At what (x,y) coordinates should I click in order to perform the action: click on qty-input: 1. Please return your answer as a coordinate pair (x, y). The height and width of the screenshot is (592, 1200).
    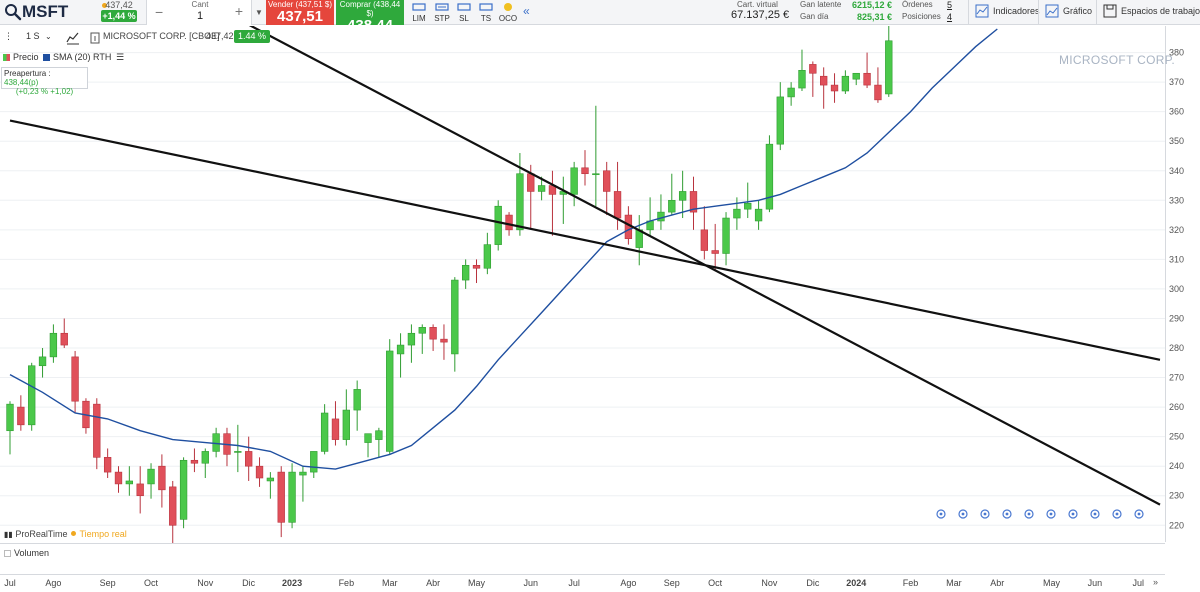
    Looking at the image, I should click on (200, 16).